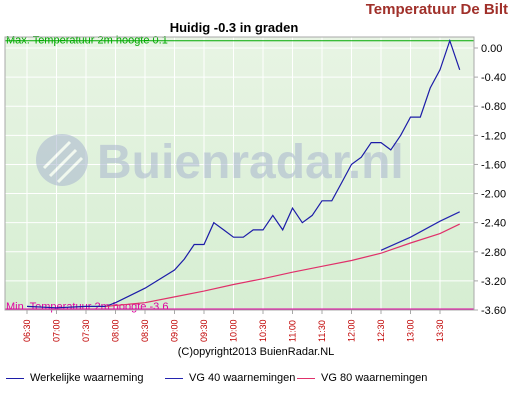 Image resolution: width=512 pixels, height=400 pixels. What do you see at coordinates (263, 330) in the screenshot?
I see `x-tick-label: 10:30` at bounding box center [263, 330].